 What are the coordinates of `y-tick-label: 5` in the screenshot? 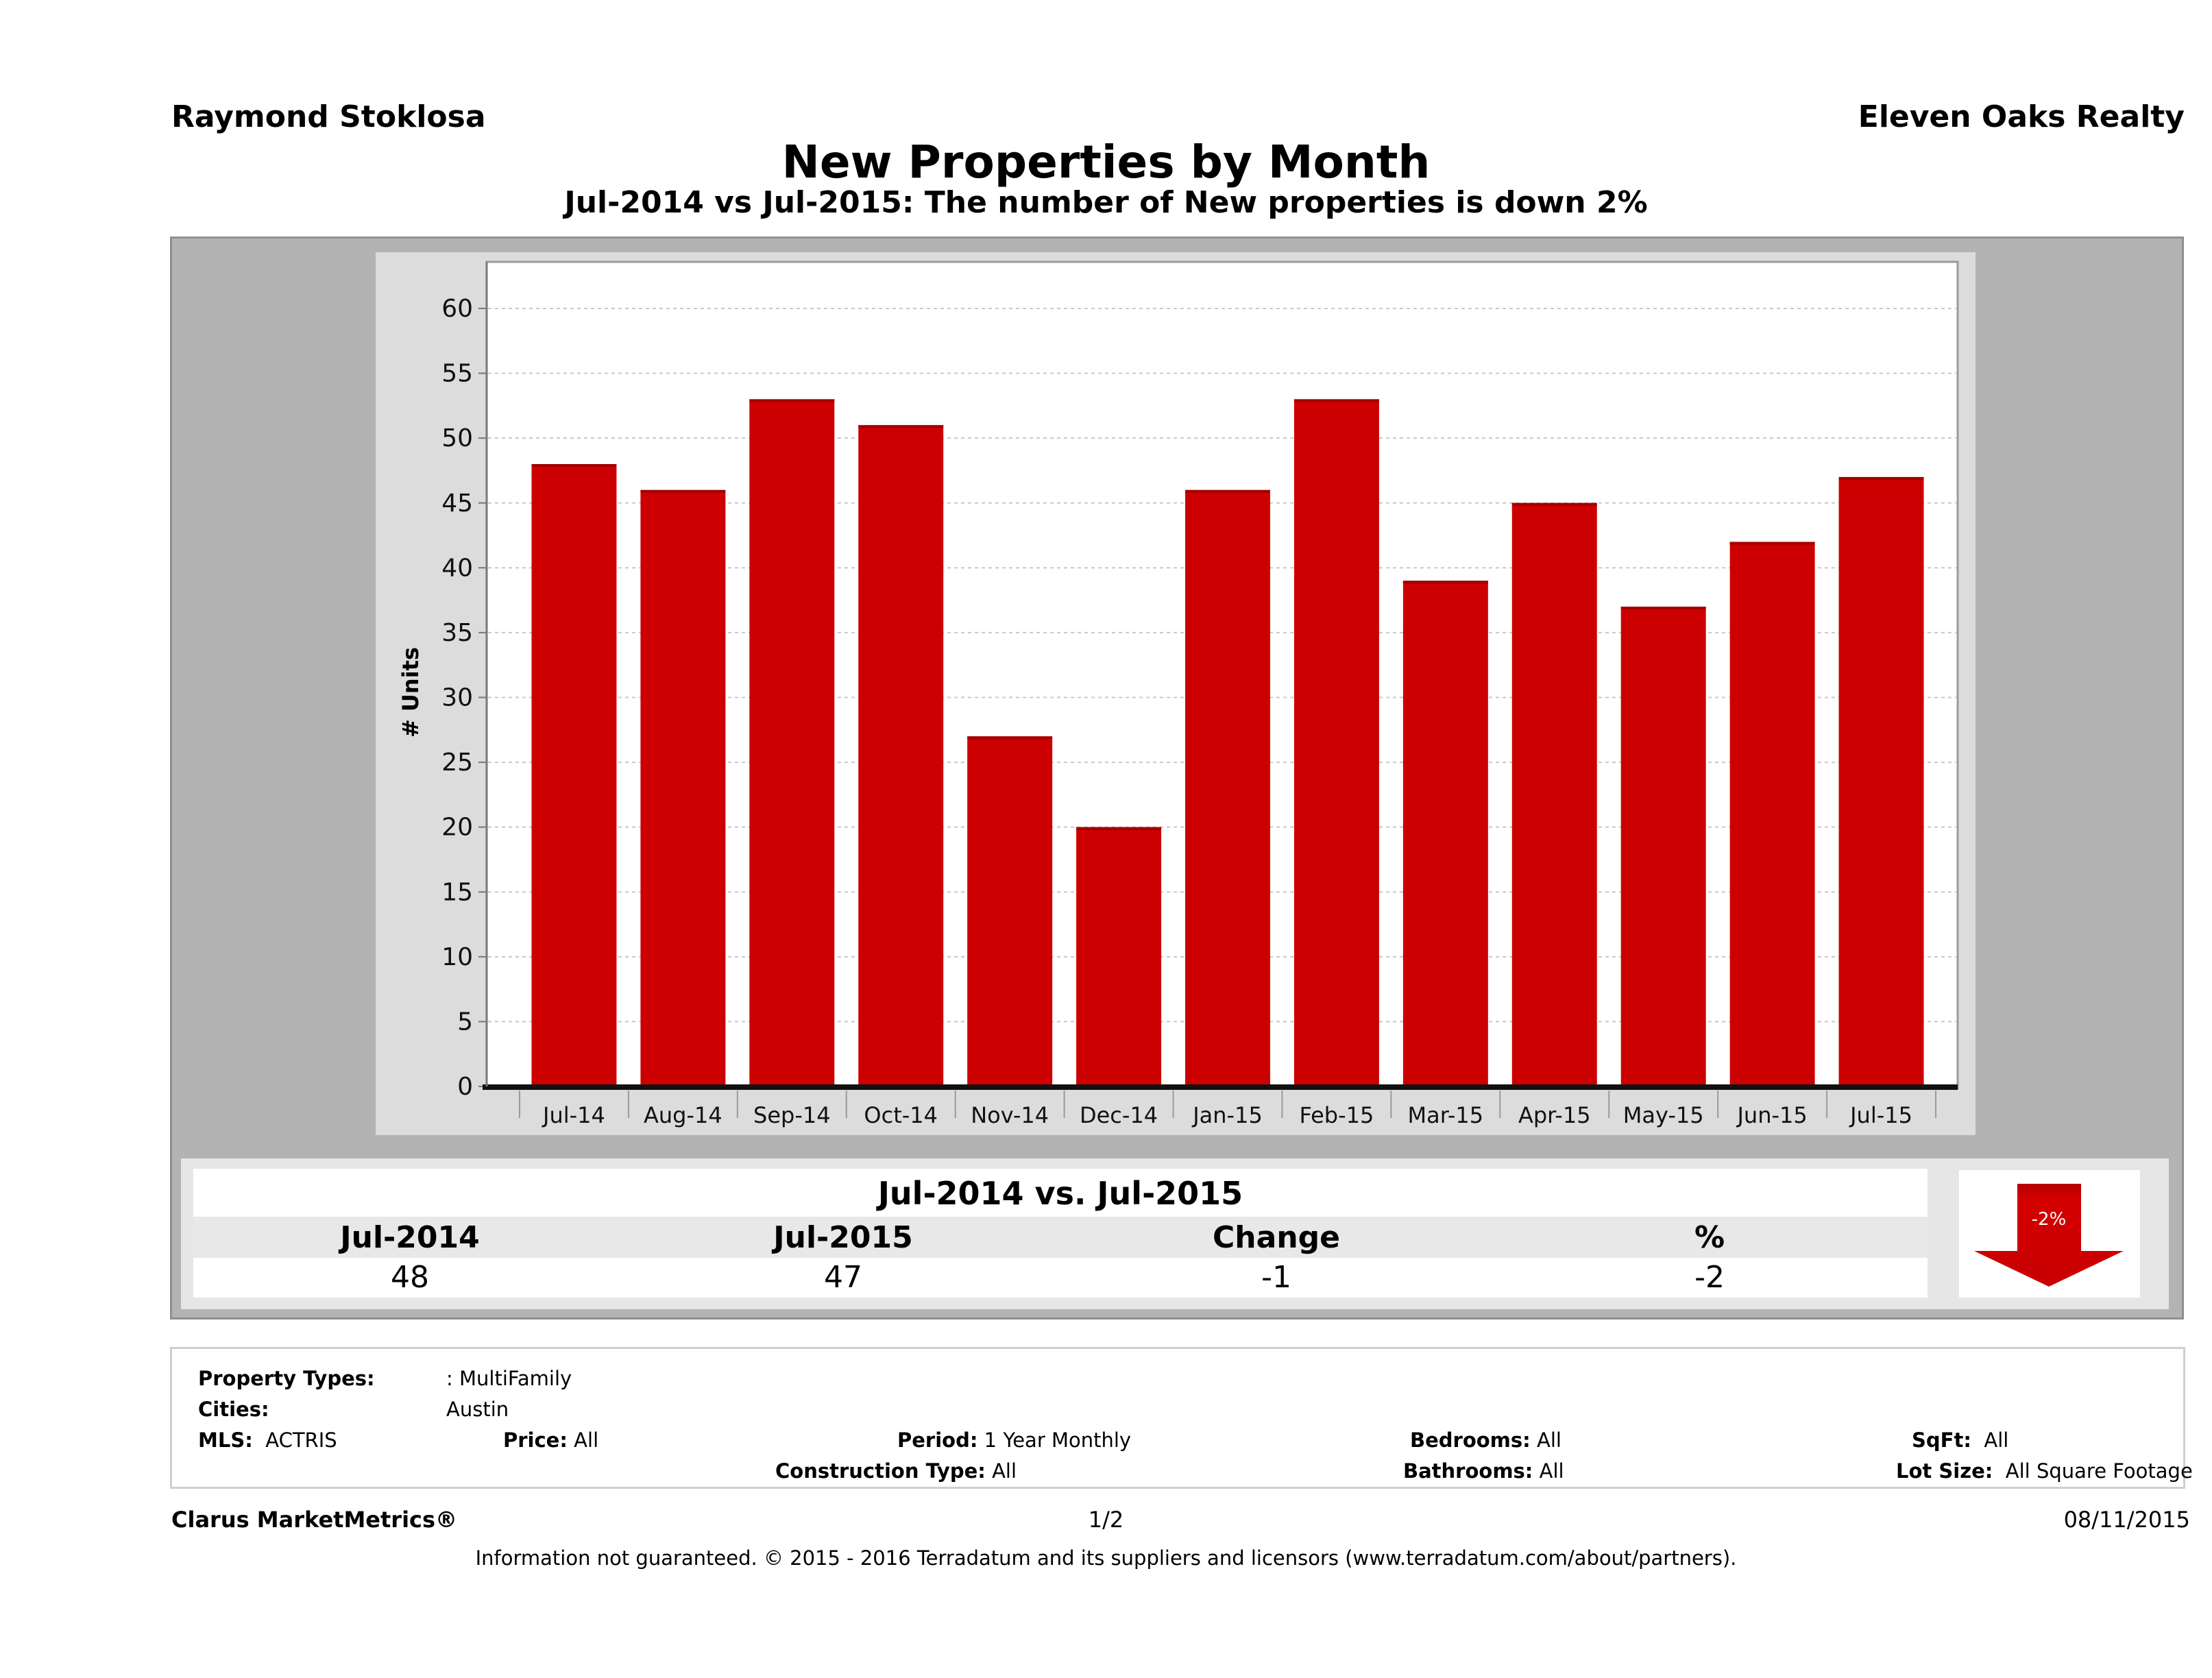 It's located at (465, 1022).